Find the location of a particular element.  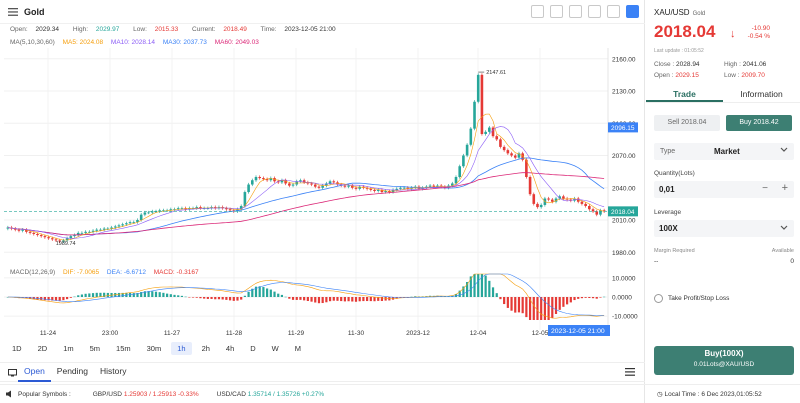

refresh-icon is located at coordinates (537, 11).